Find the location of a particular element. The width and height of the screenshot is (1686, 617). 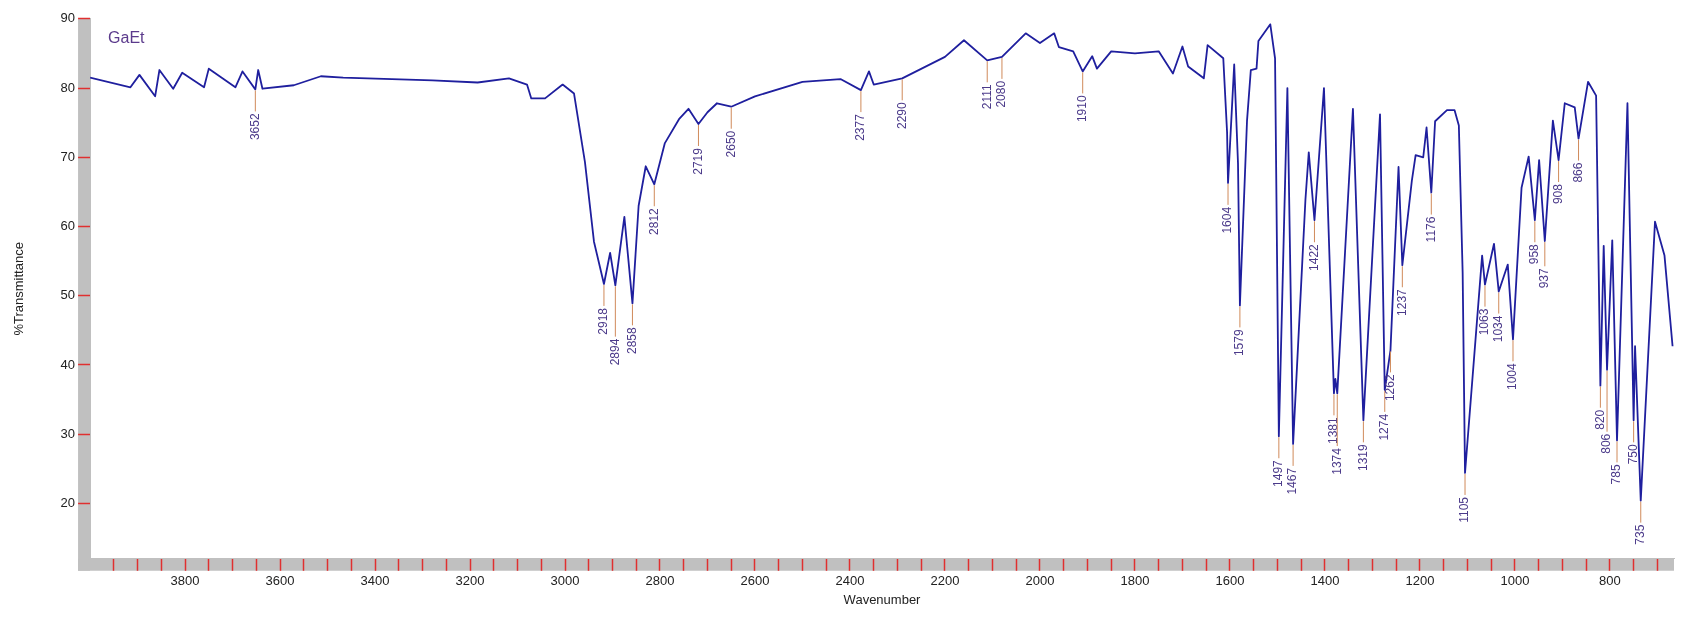

x-tick-label: 3000 is located at coordinates (565, 581).